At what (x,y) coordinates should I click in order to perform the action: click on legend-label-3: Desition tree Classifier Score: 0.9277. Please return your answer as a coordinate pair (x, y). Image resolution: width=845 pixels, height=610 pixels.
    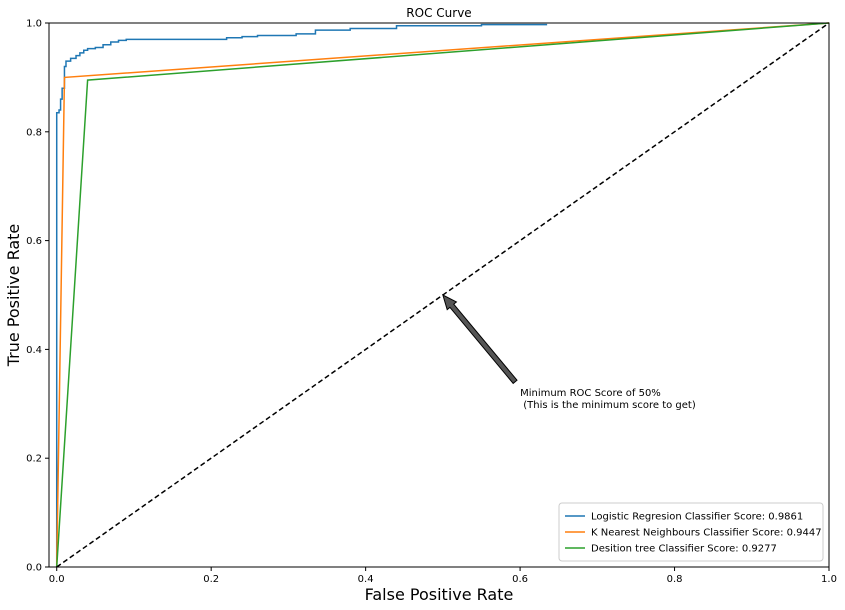
    Looking at the image, I should click on (684, 549).